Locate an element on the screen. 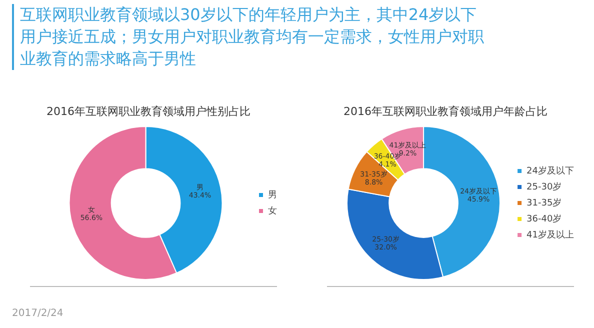 The width and height of the screenshot is (594, 328). legend-label: 24岁及以下 is located at coordinates (550, 170).